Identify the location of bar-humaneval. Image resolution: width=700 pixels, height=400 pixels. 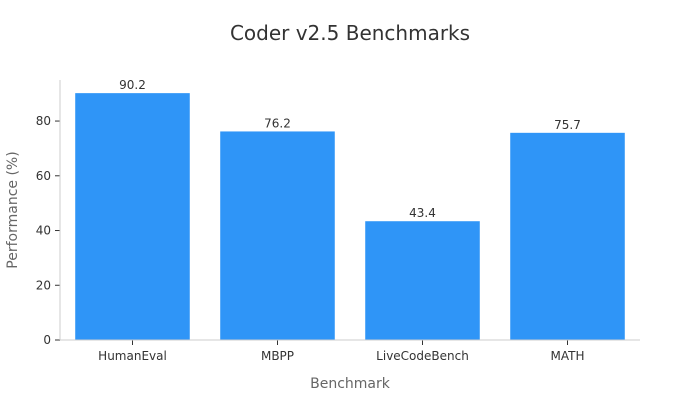
(132, 216).